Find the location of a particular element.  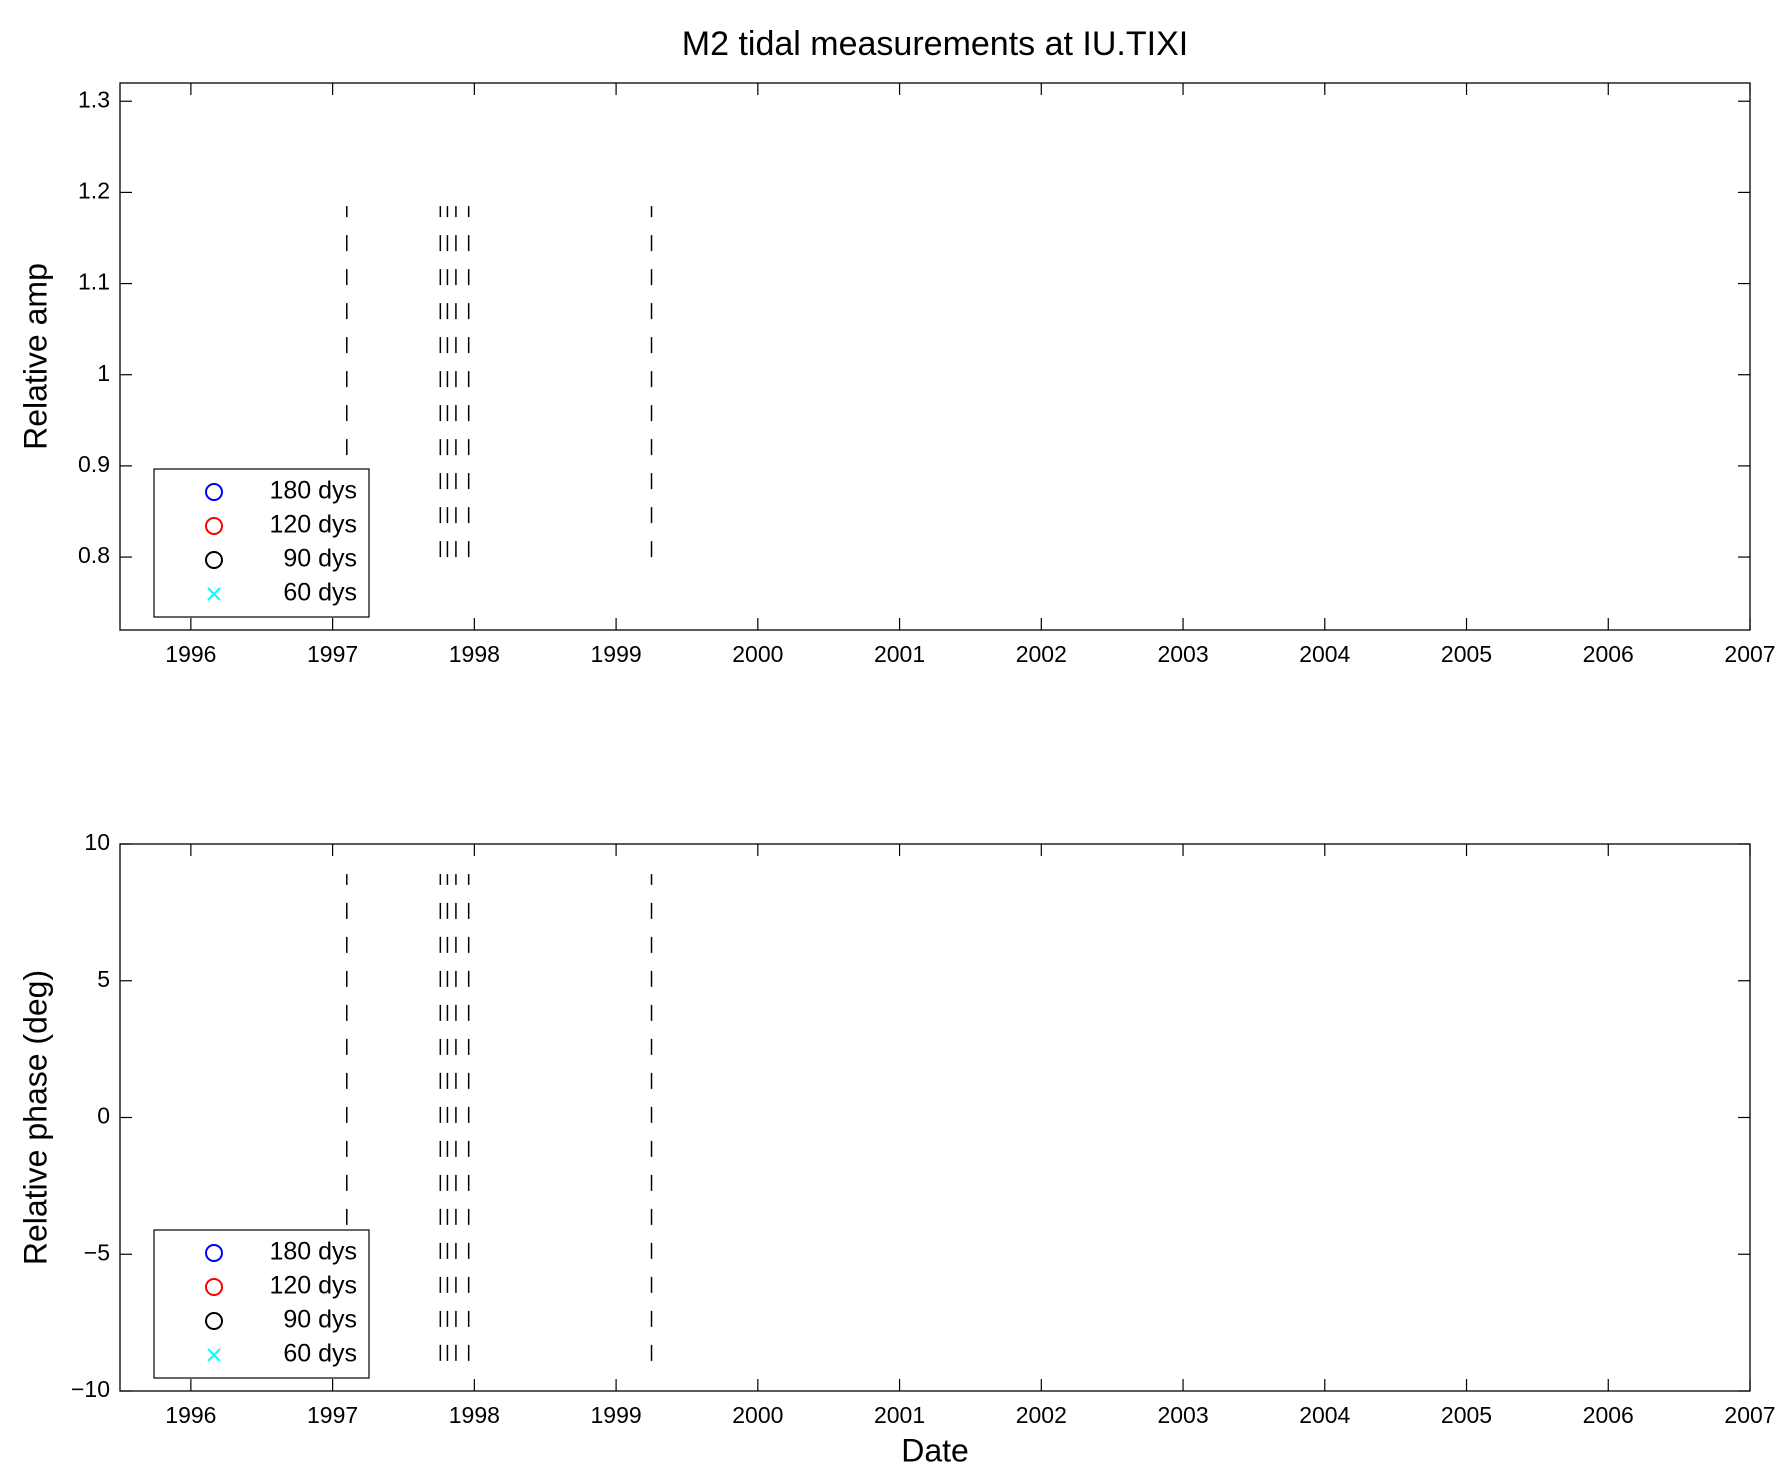

x-axis-label: Date is located at coordinates (935, 1450).